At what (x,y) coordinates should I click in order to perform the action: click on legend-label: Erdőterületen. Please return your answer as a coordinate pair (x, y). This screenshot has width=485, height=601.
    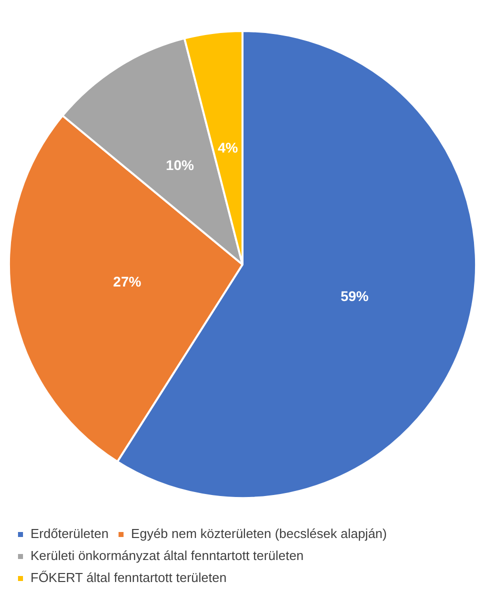
    Looking at the image, I should click on (69, 534).